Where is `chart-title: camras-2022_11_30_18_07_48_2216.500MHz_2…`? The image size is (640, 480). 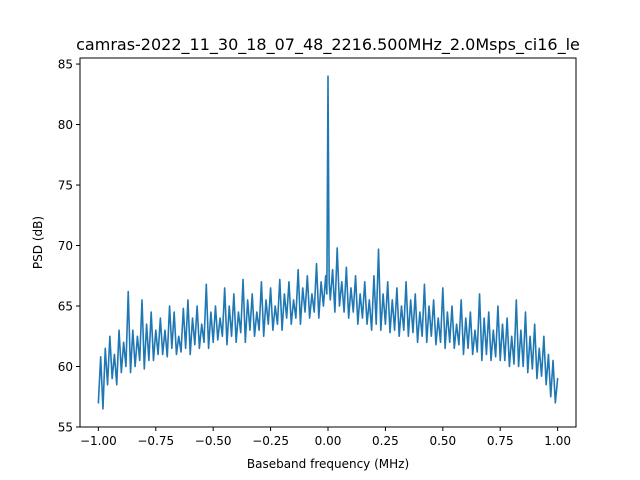
chart-title: camras-2022_11_30_18_07_48_2216.500MHz_2… is located at coordinates (328, 45).